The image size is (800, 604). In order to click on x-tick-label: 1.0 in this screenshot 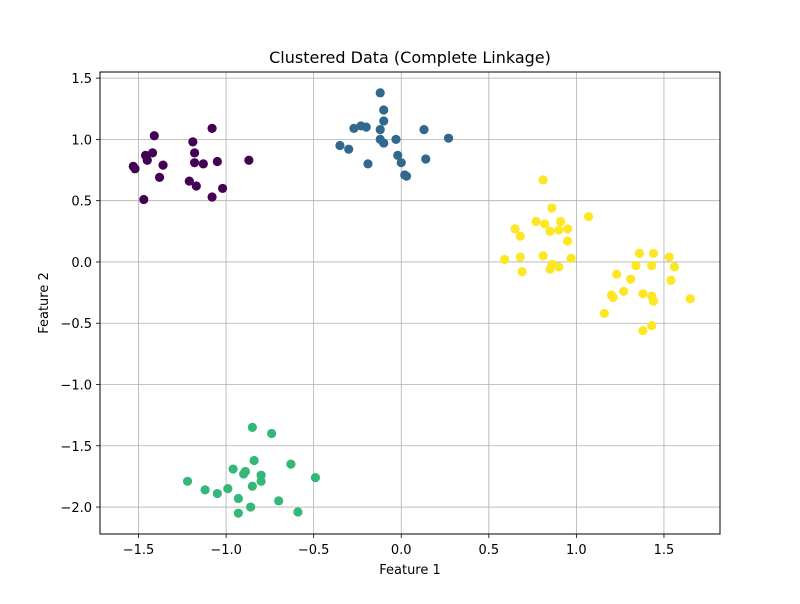, I will do `click(576, 550)`.